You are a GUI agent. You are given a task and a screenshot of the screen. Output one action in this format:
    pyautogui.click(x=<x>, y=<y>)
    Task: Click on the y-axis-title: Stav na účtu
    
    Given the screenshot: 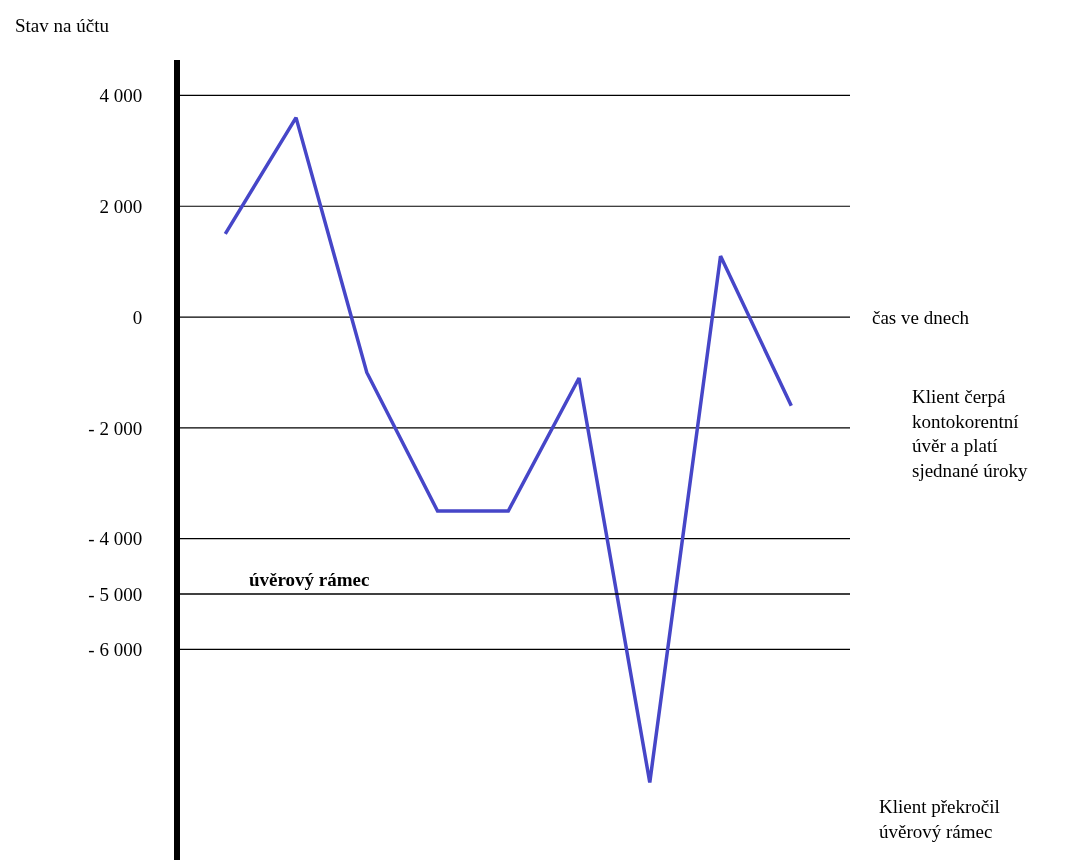 What is the action you would take?
    pyautogui.click(x=62, y=25)
    